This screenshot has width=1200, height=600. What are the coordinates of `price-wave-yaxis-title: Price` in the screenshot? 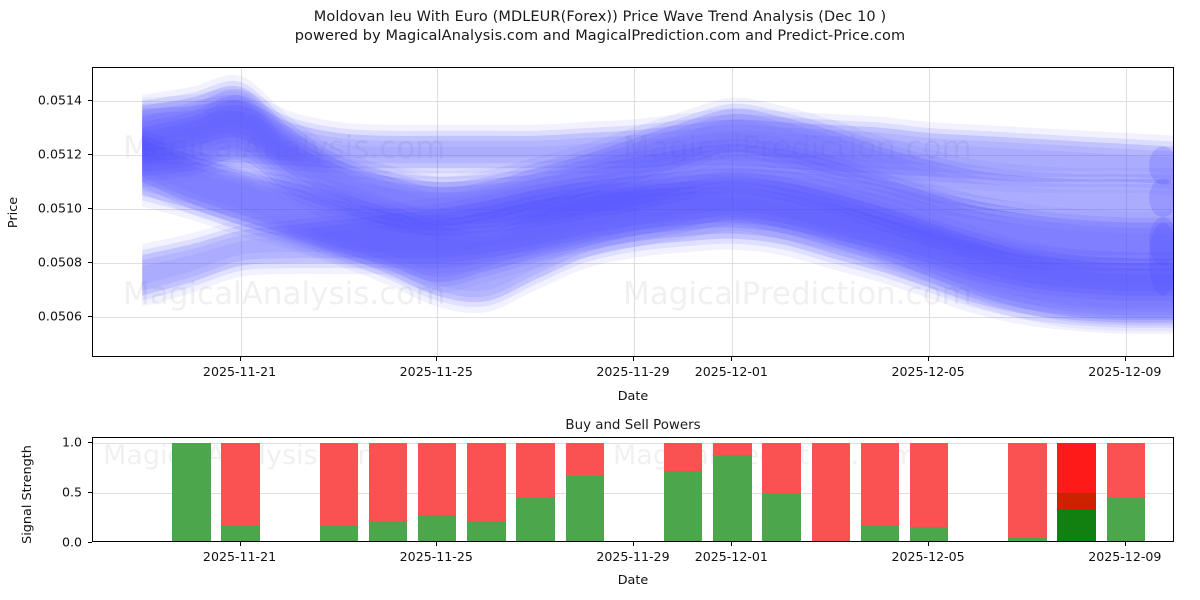 It's located at (14, 212).